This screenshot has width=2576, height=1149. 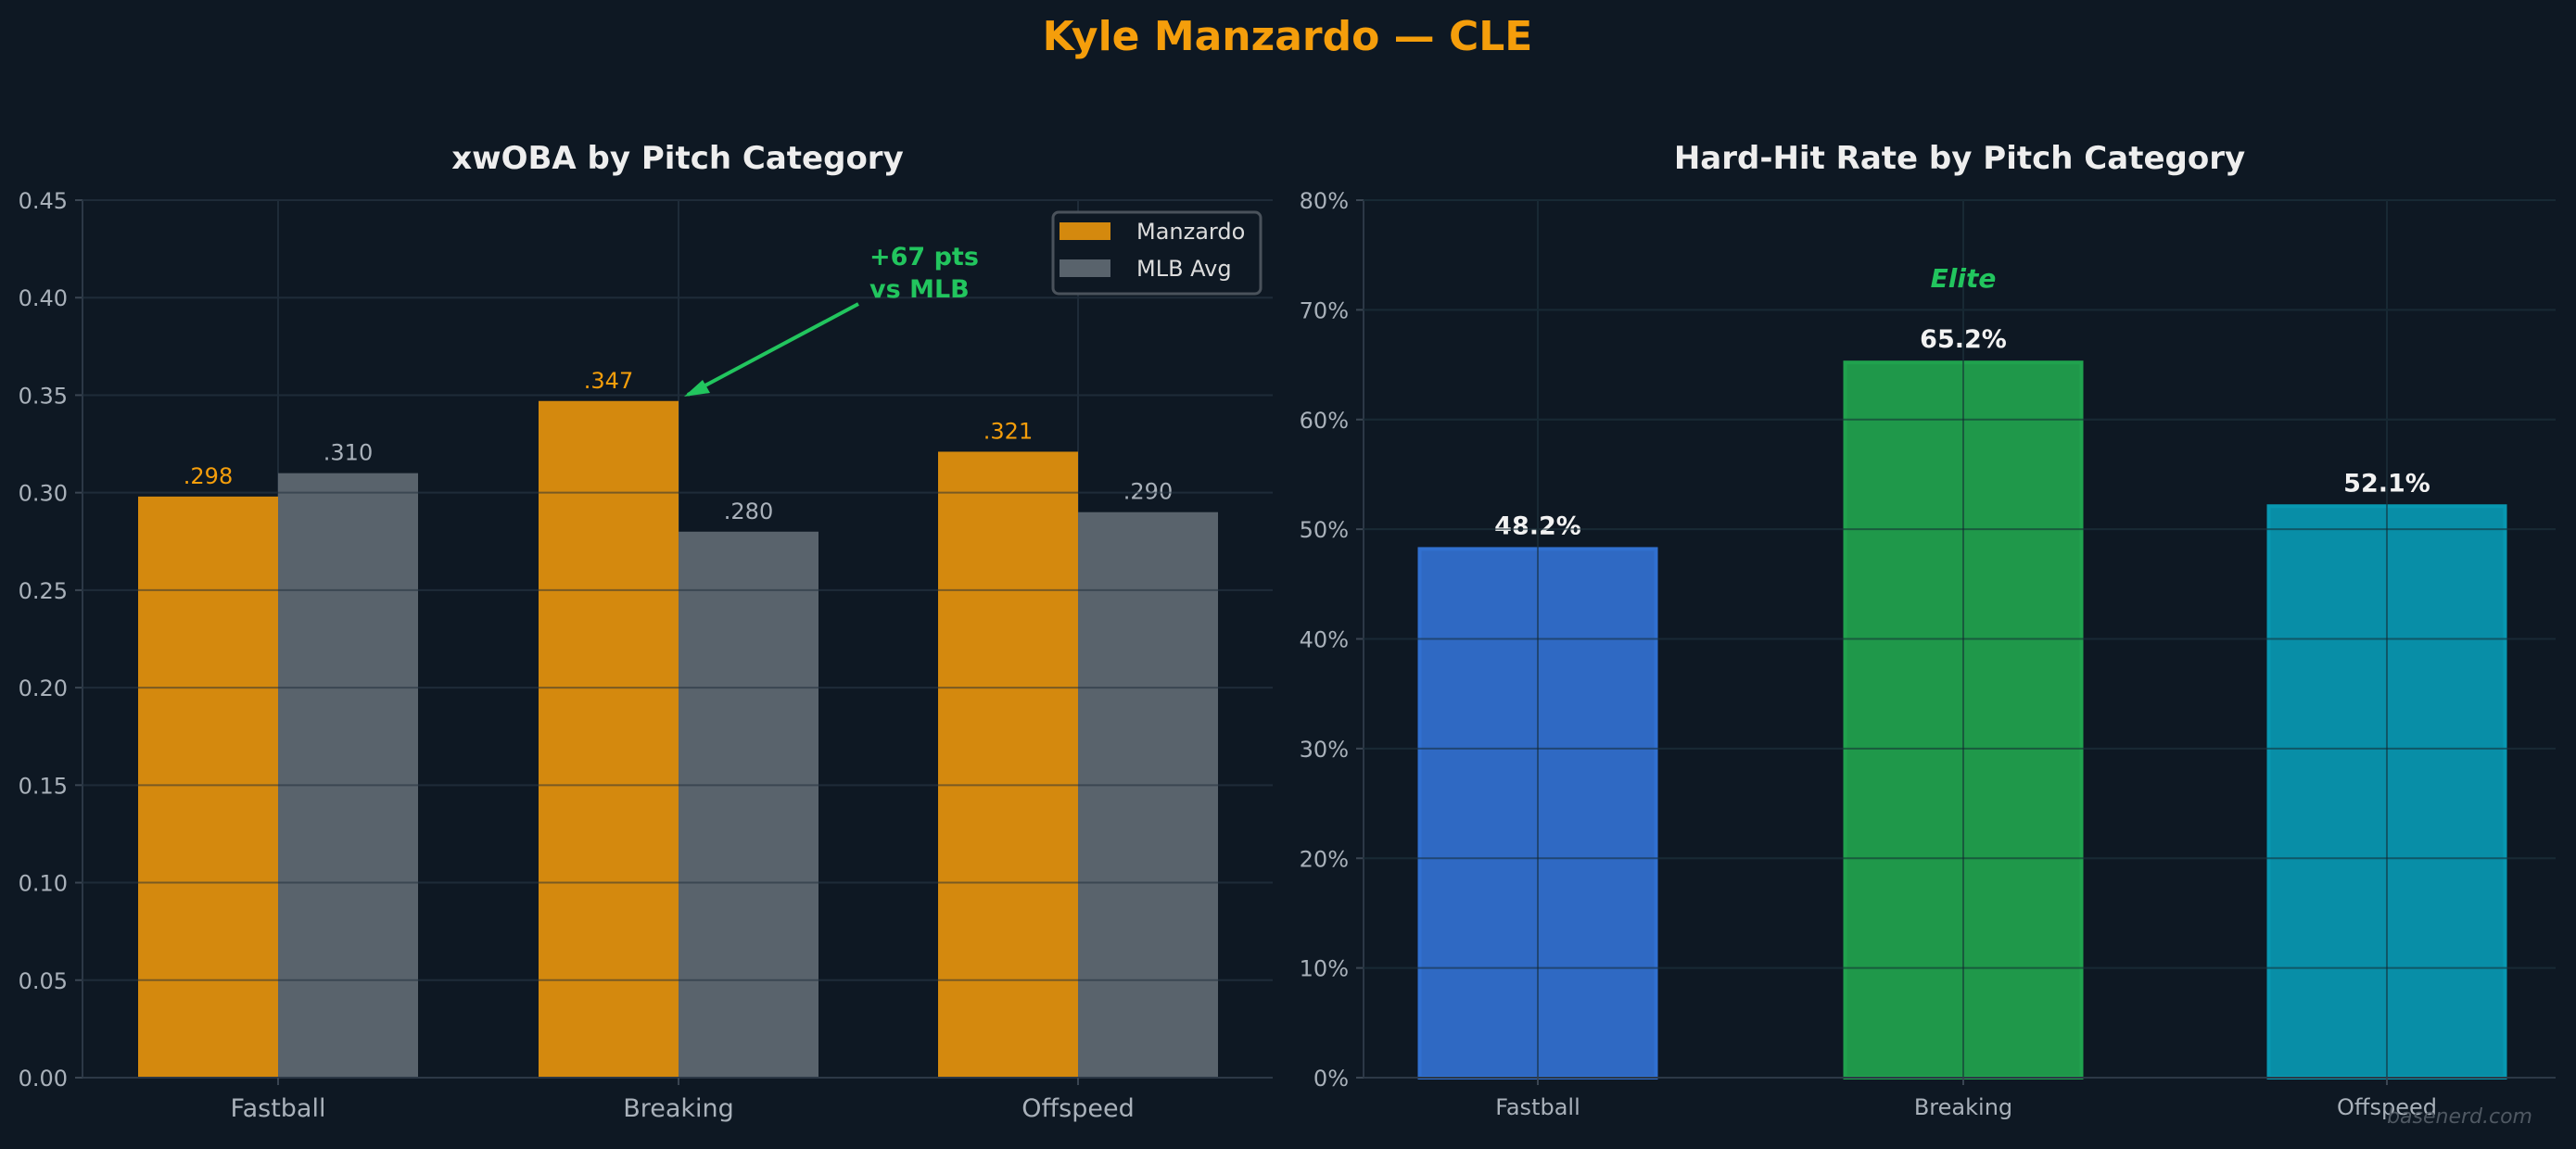 I want to click on y-tick-label: 0%, so click(x=1331, y=1079).